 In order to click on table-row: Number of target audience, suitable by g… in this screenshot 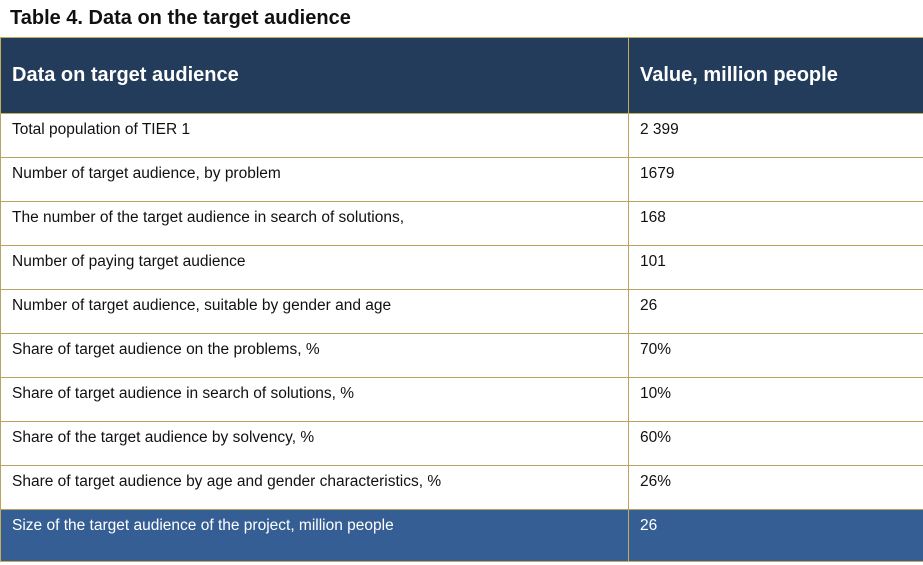, I will do `click(461, 311)`.